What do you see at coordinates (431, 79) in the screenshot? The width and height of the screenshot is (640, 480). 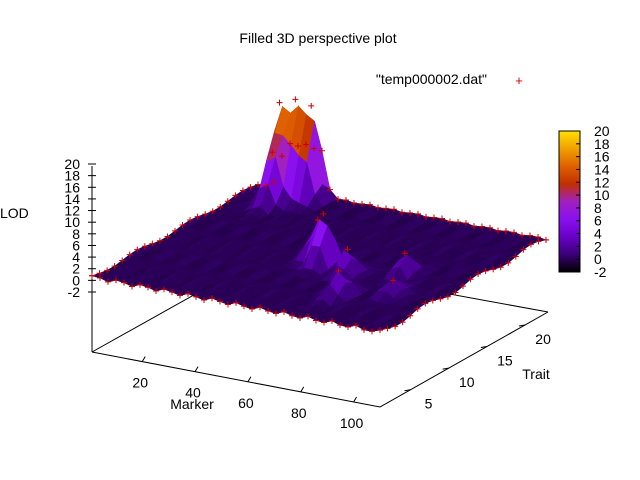 I see `legend-label: "temp000002.dat"` at bounding box center [431, 79].